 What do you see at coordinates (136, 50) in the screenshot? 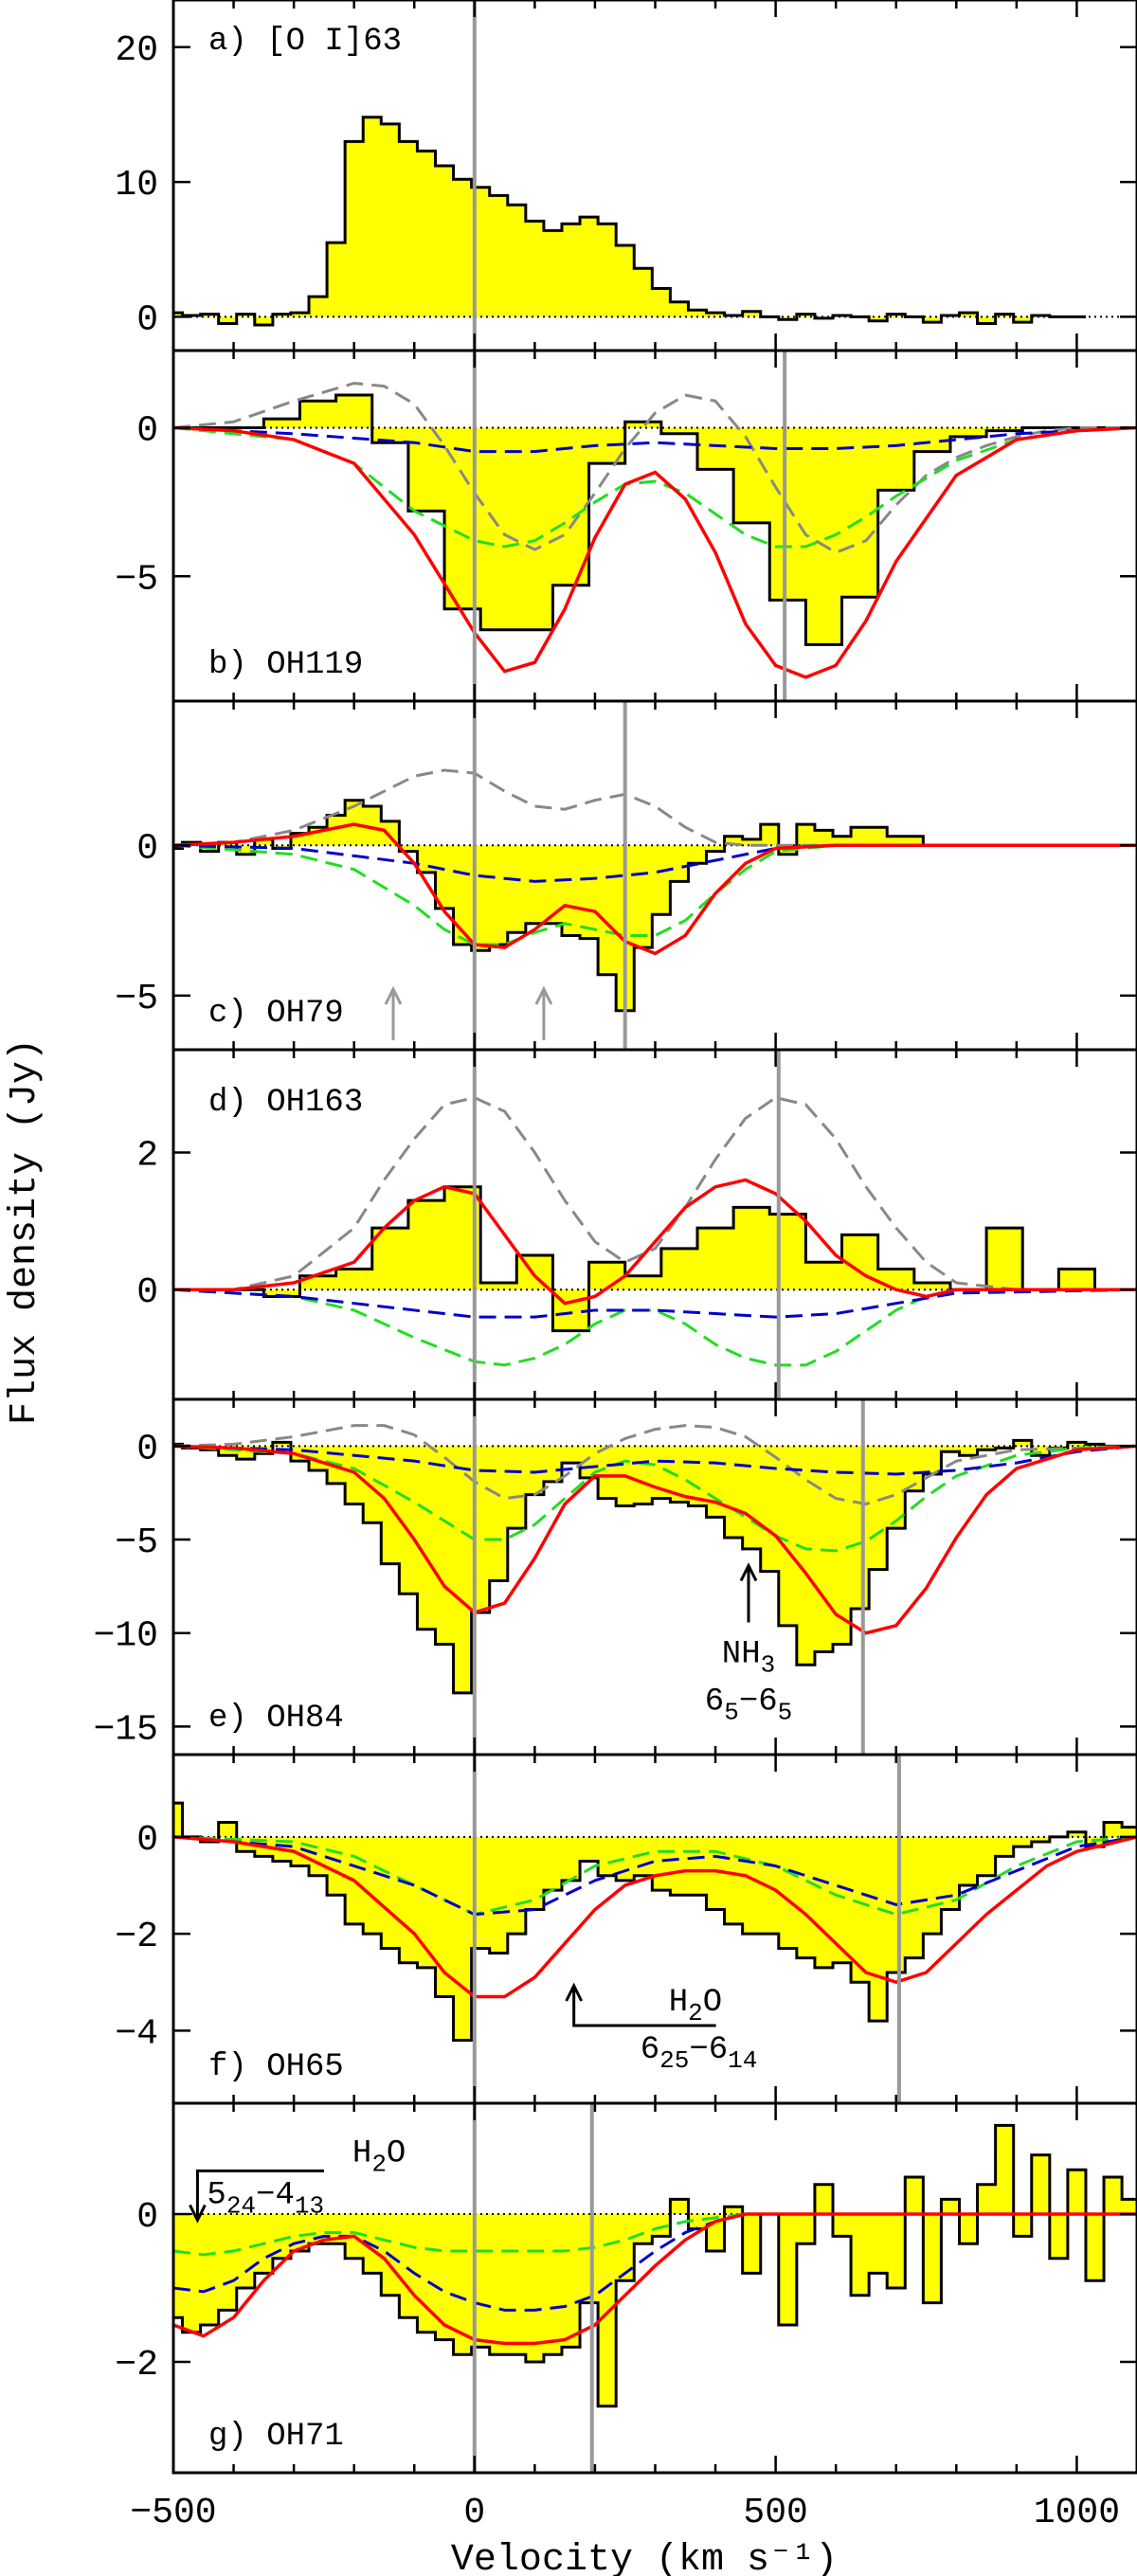
I see `y-tick-label: 20` at bounding box center [136, 50].